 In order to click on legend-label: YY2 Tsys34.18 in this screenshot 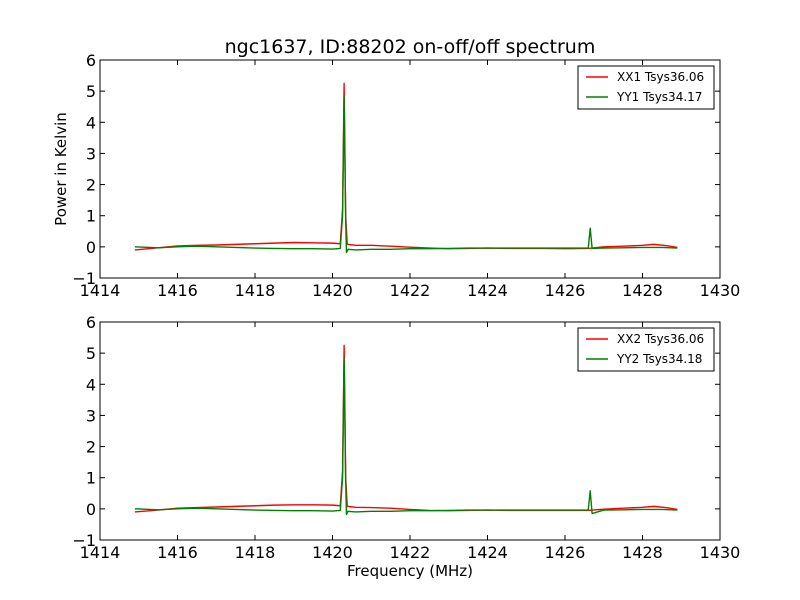, I will do `click(659, 359)`.